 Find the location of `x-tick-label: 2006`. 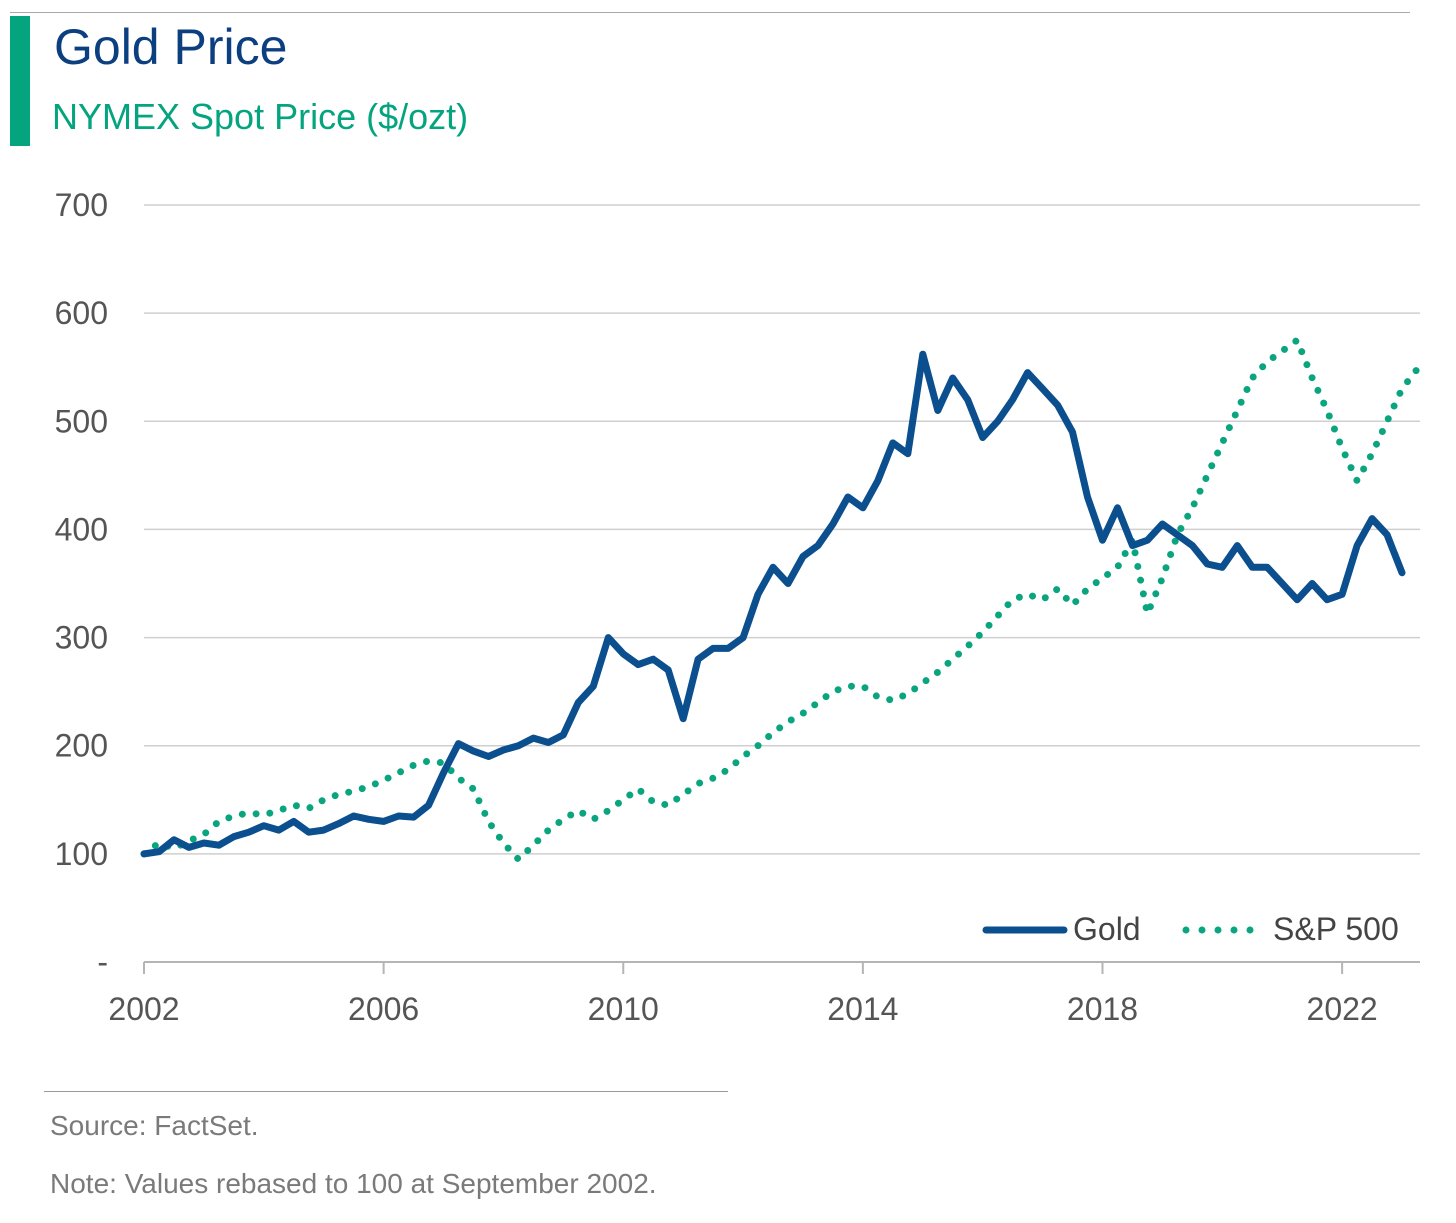

x-tick-label: 2006 is located at coordinates (383, 1009).